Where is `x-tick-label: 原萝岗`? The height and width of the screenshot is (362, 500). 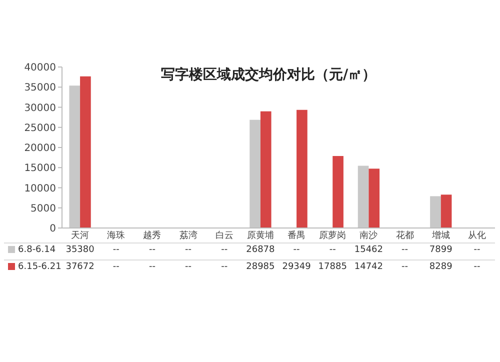
x-tick-label: 原萝岗 is located at coordinates (332, 235).